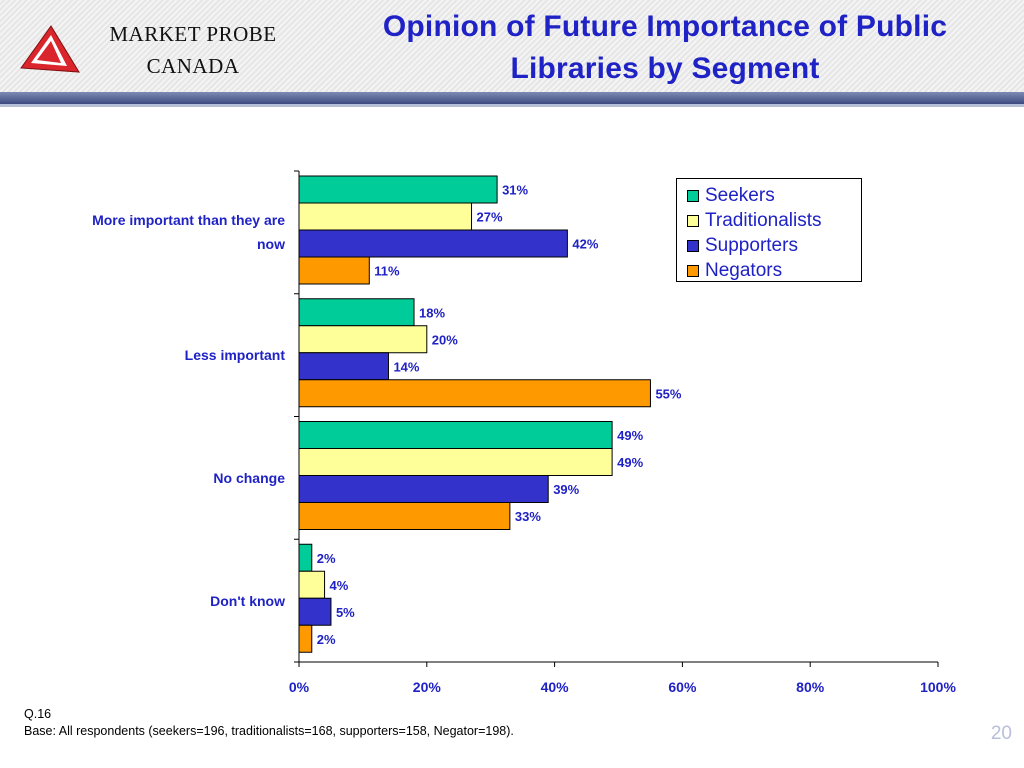 The height and width of the screenshot is (768, 1024). I want to click on x-tick-label: 40%, so click(555, 687).